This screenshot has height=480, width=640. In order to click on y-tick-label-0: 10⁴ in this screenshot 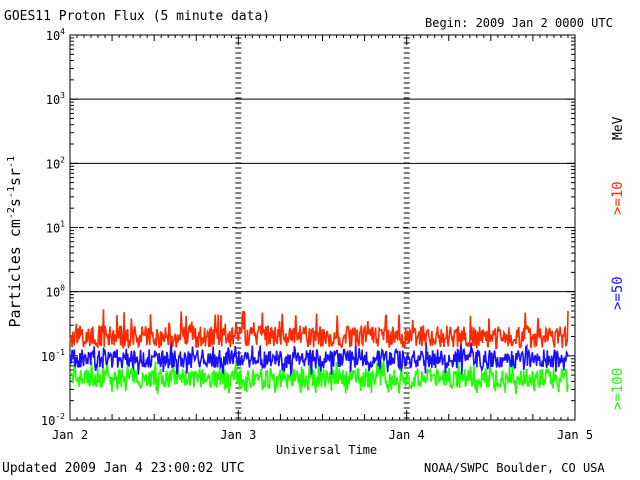, I will do `click(55, 35)`.